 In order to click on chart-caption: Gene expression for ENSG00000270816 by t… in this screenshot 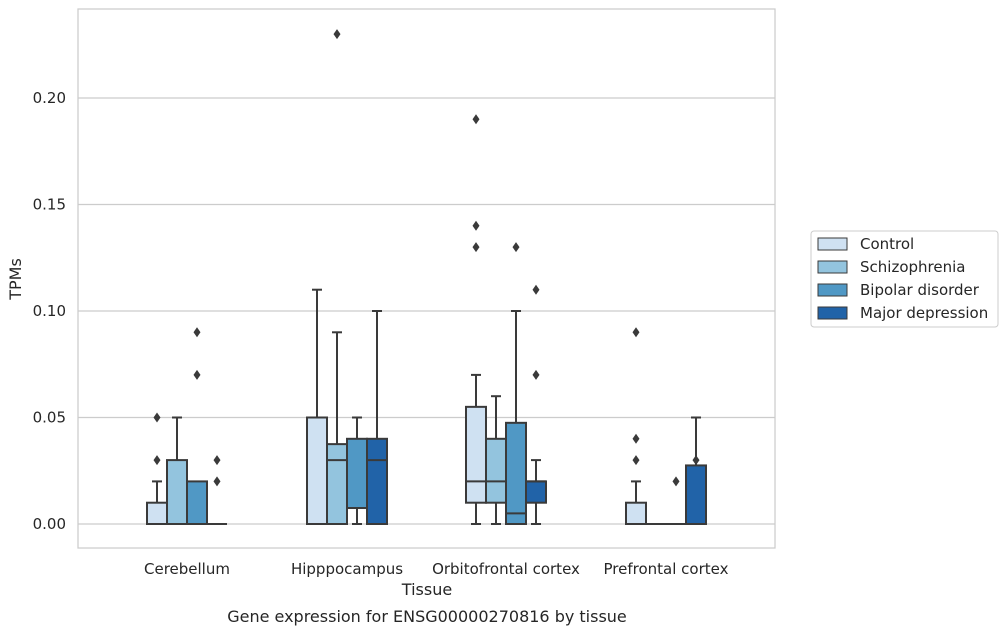, I will do `click(427, 616)`.